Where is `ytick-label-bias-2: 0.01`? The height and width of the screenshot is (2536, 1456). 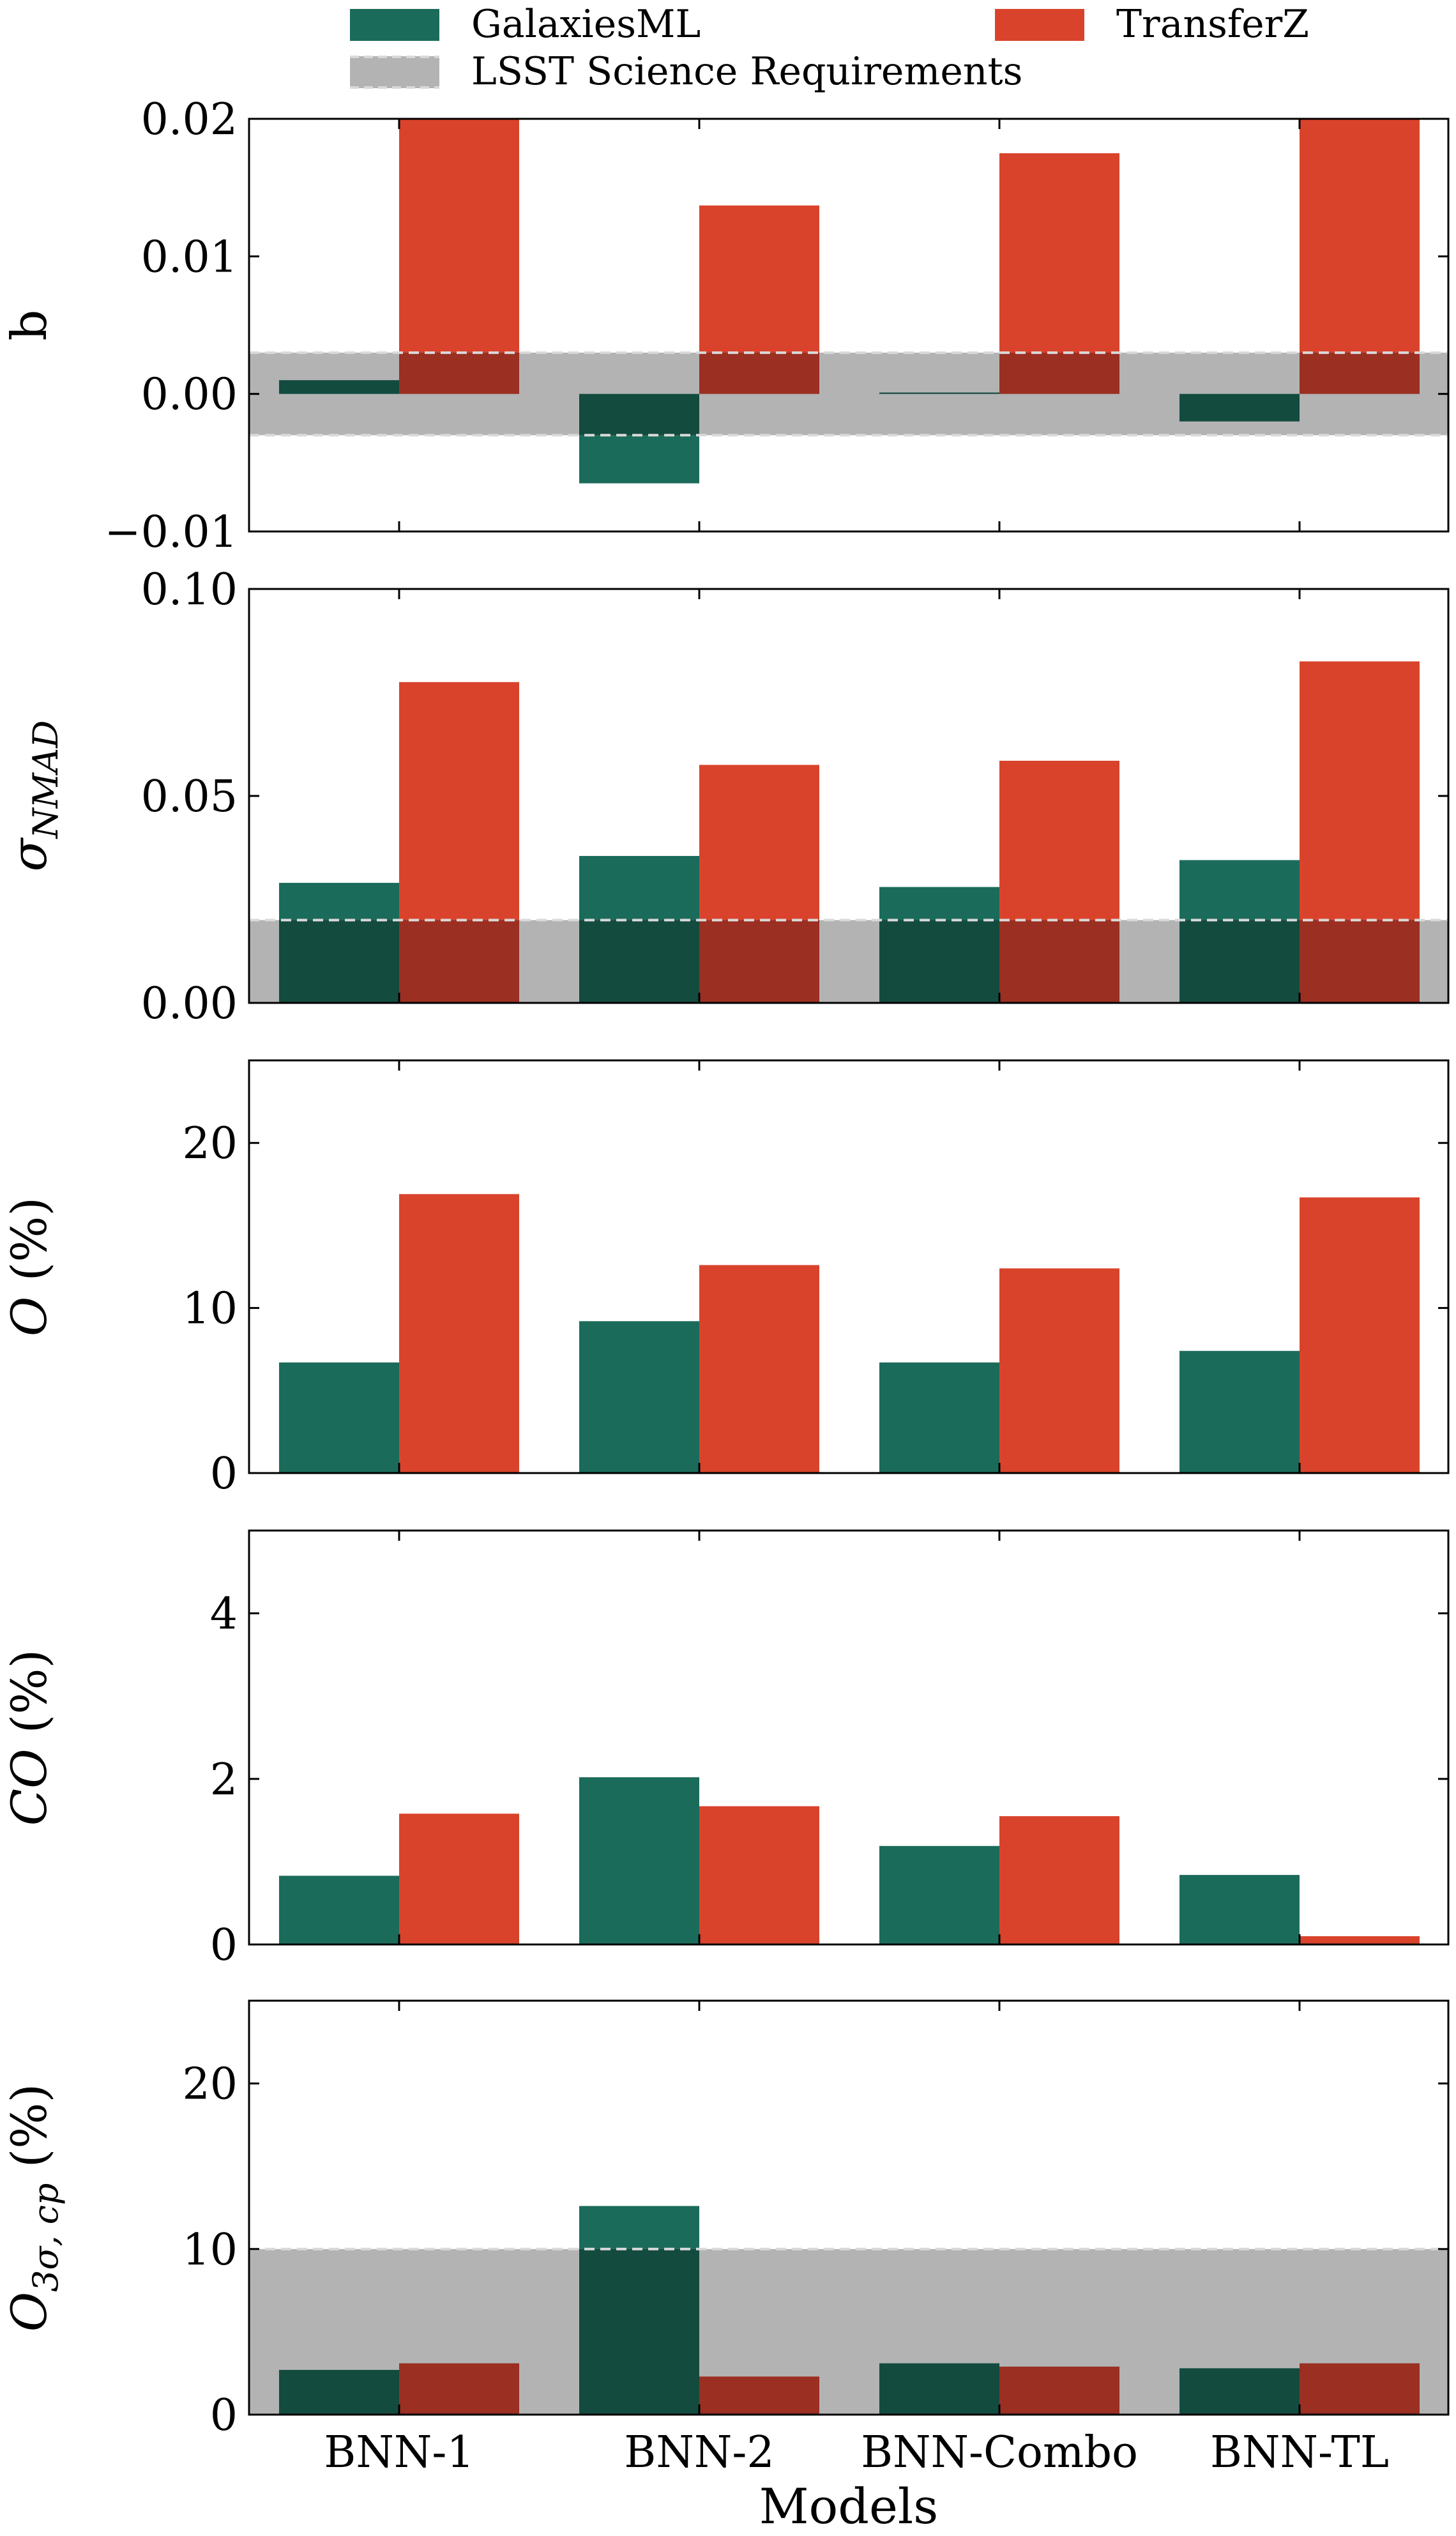
ytick-label-bias-2: 0.01 is located at coordinates (189, 257).